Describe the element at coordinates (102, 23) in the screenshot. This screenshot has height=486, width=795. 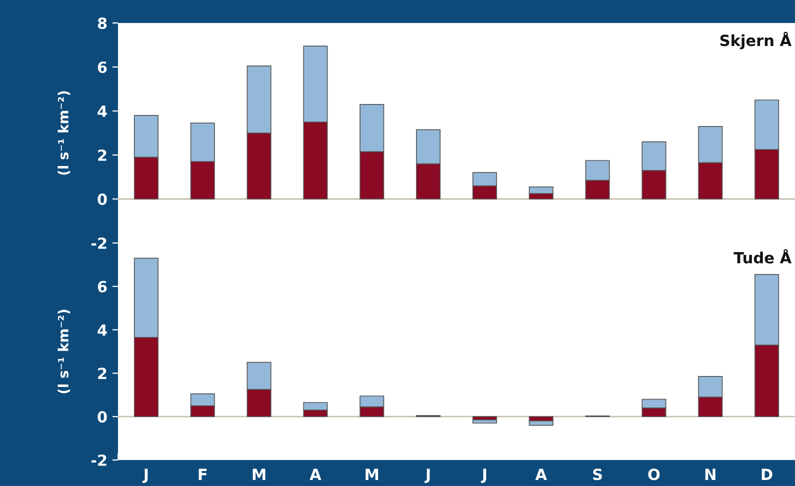
I see `y-tick-label: 8` at that location.